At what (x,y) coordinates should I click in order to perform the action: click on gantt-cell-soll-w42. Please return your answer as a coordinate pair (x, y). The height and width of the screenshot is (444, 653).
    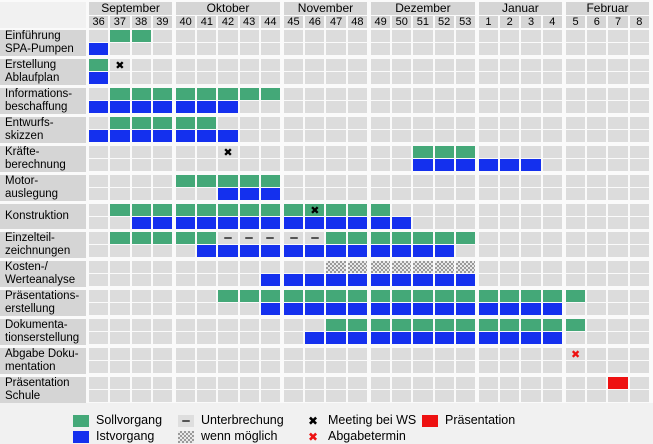
    Looking at the image, I should click on (228, 267).